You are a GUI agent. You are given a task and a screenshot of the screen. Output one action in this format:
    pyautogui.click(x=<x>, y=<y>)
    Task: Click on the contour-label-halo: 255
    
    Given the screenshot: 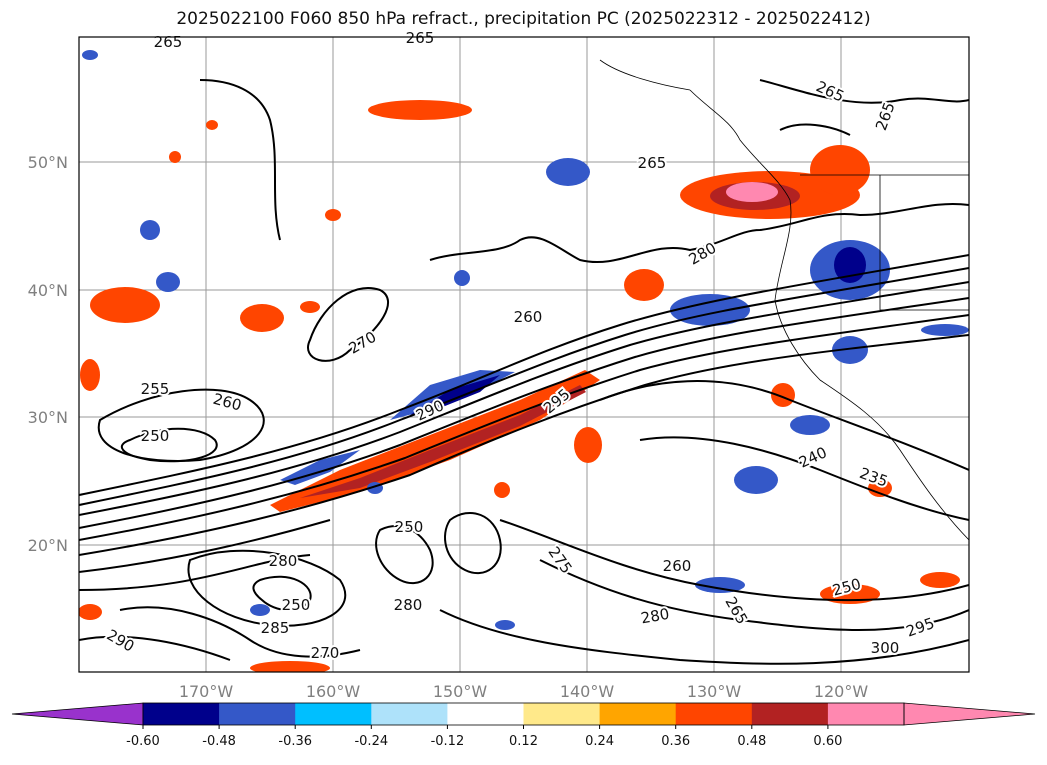 What is the action you would take?
    pyautogui.click(x=155, y=389)
    